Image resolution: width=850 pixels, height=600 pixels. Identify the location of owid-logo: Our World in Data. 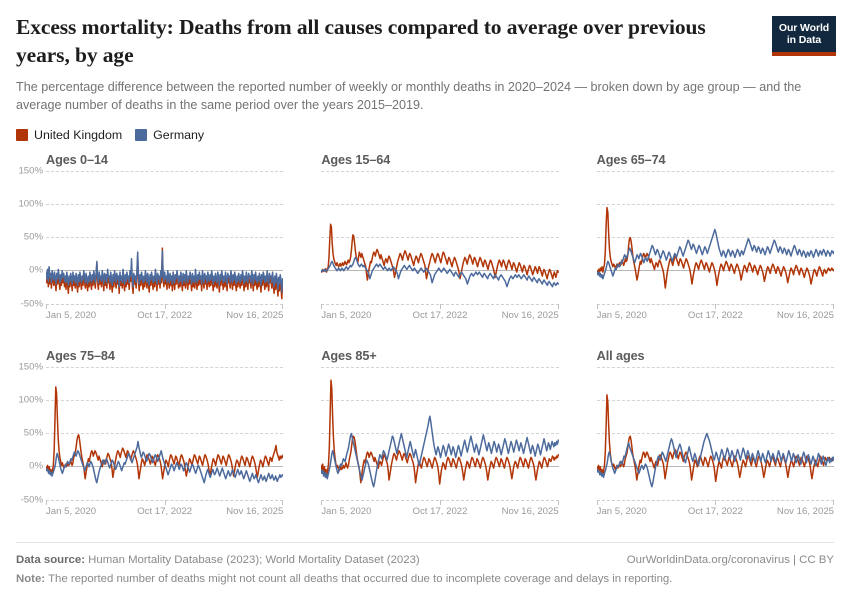
(804, 36).